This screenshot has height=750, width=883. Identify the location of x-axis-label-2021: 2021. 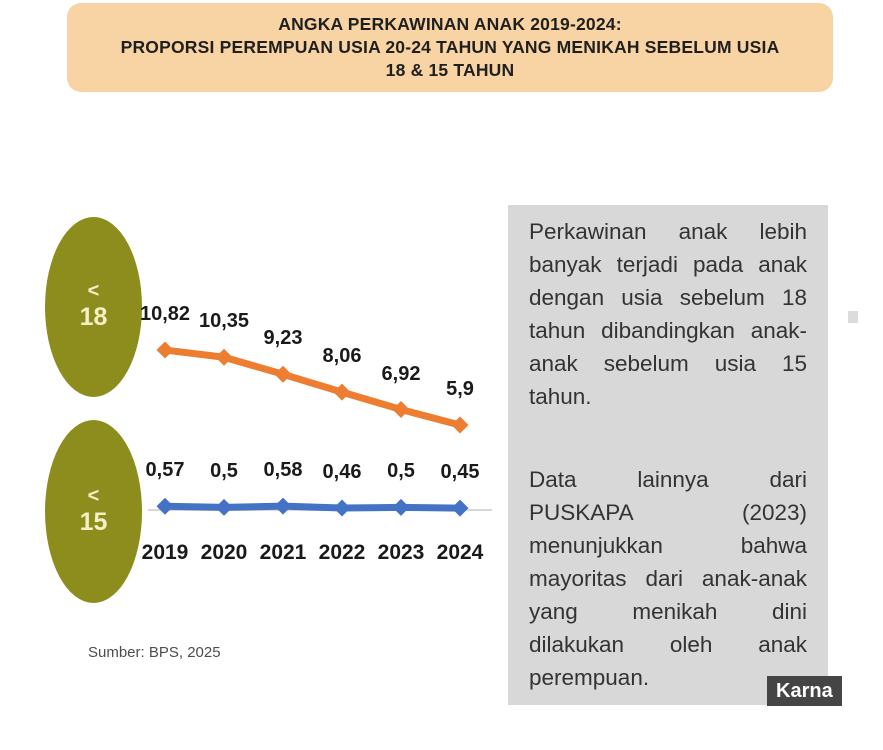
(283, 552).